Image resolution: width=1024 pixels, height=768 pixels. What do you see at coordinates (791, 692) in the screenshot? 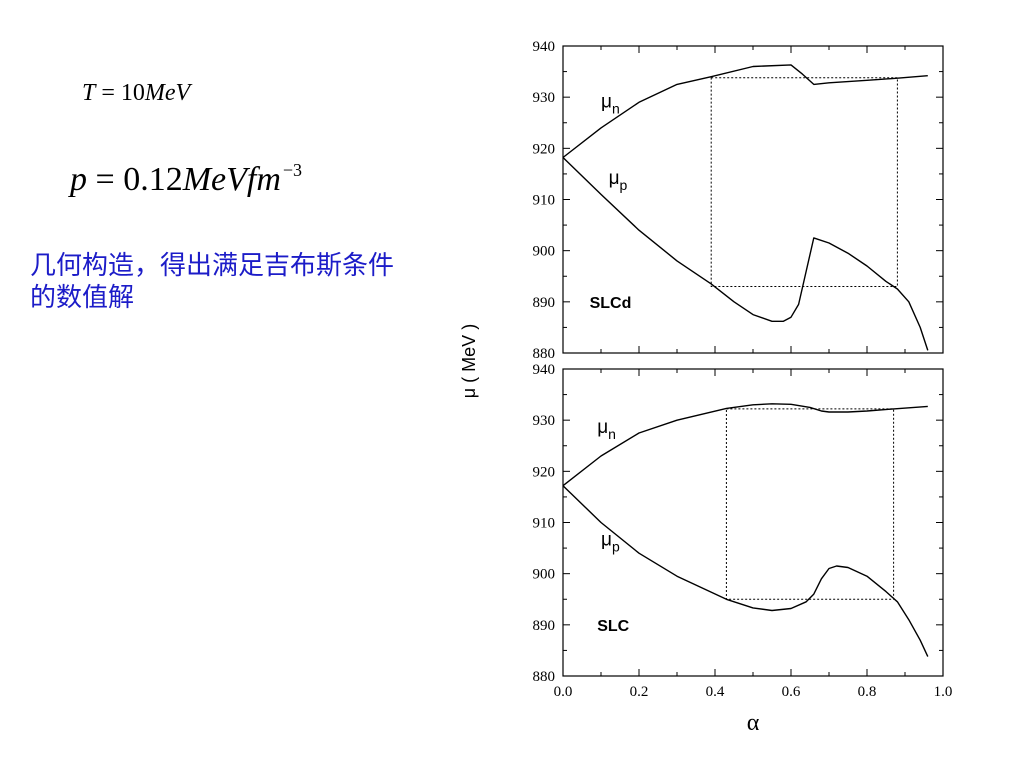
I see `x-tick-label: 0.6` at bounding box center [791, 692].